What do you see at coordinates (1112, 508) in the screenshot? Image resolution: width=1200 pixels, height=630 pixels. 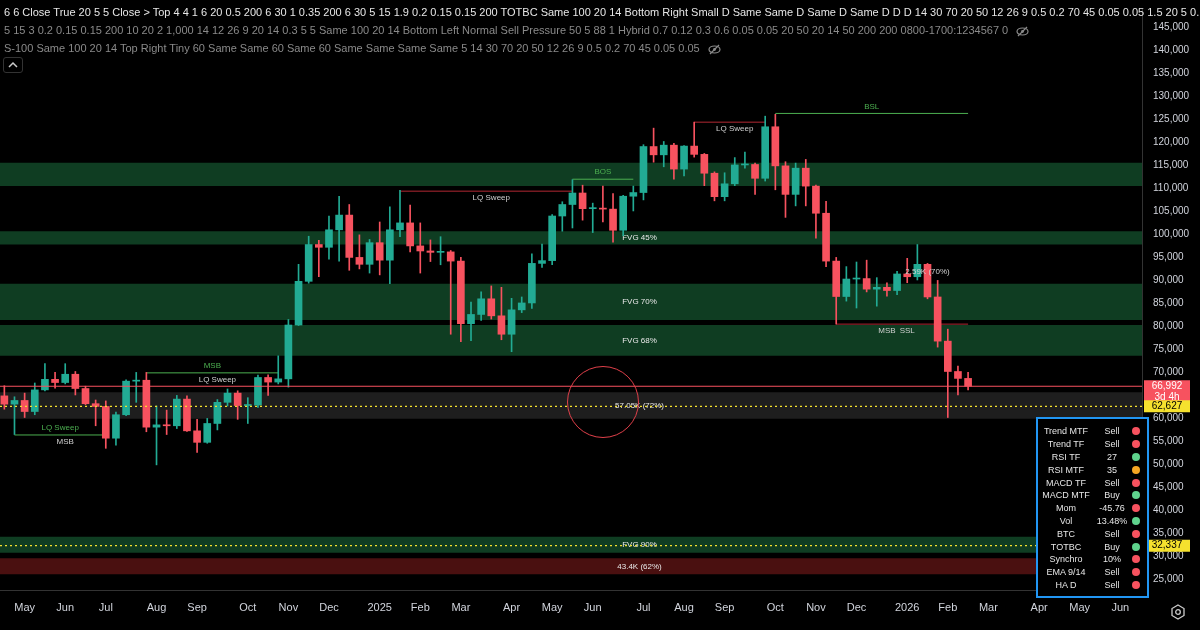 I see `text: -45.76` at bounding box center [1112, 508].